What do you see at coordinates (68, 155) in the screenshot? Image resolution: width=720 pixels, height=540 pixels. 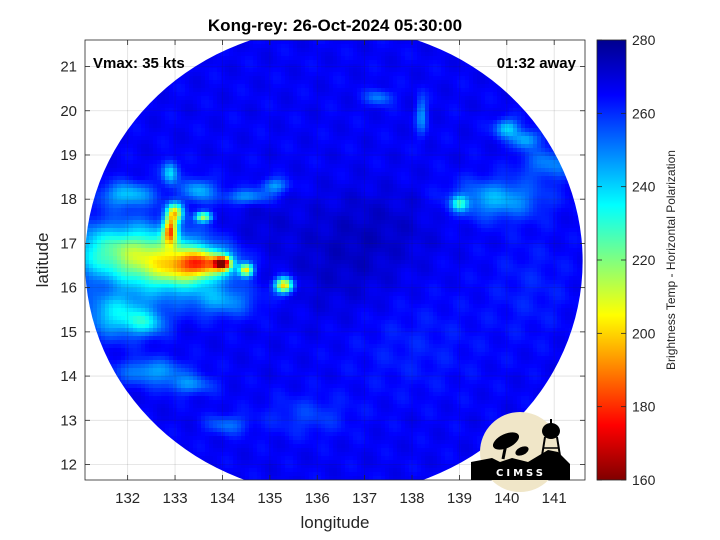 I see `y-tick-label: 19` at bounding box center [68, 155].